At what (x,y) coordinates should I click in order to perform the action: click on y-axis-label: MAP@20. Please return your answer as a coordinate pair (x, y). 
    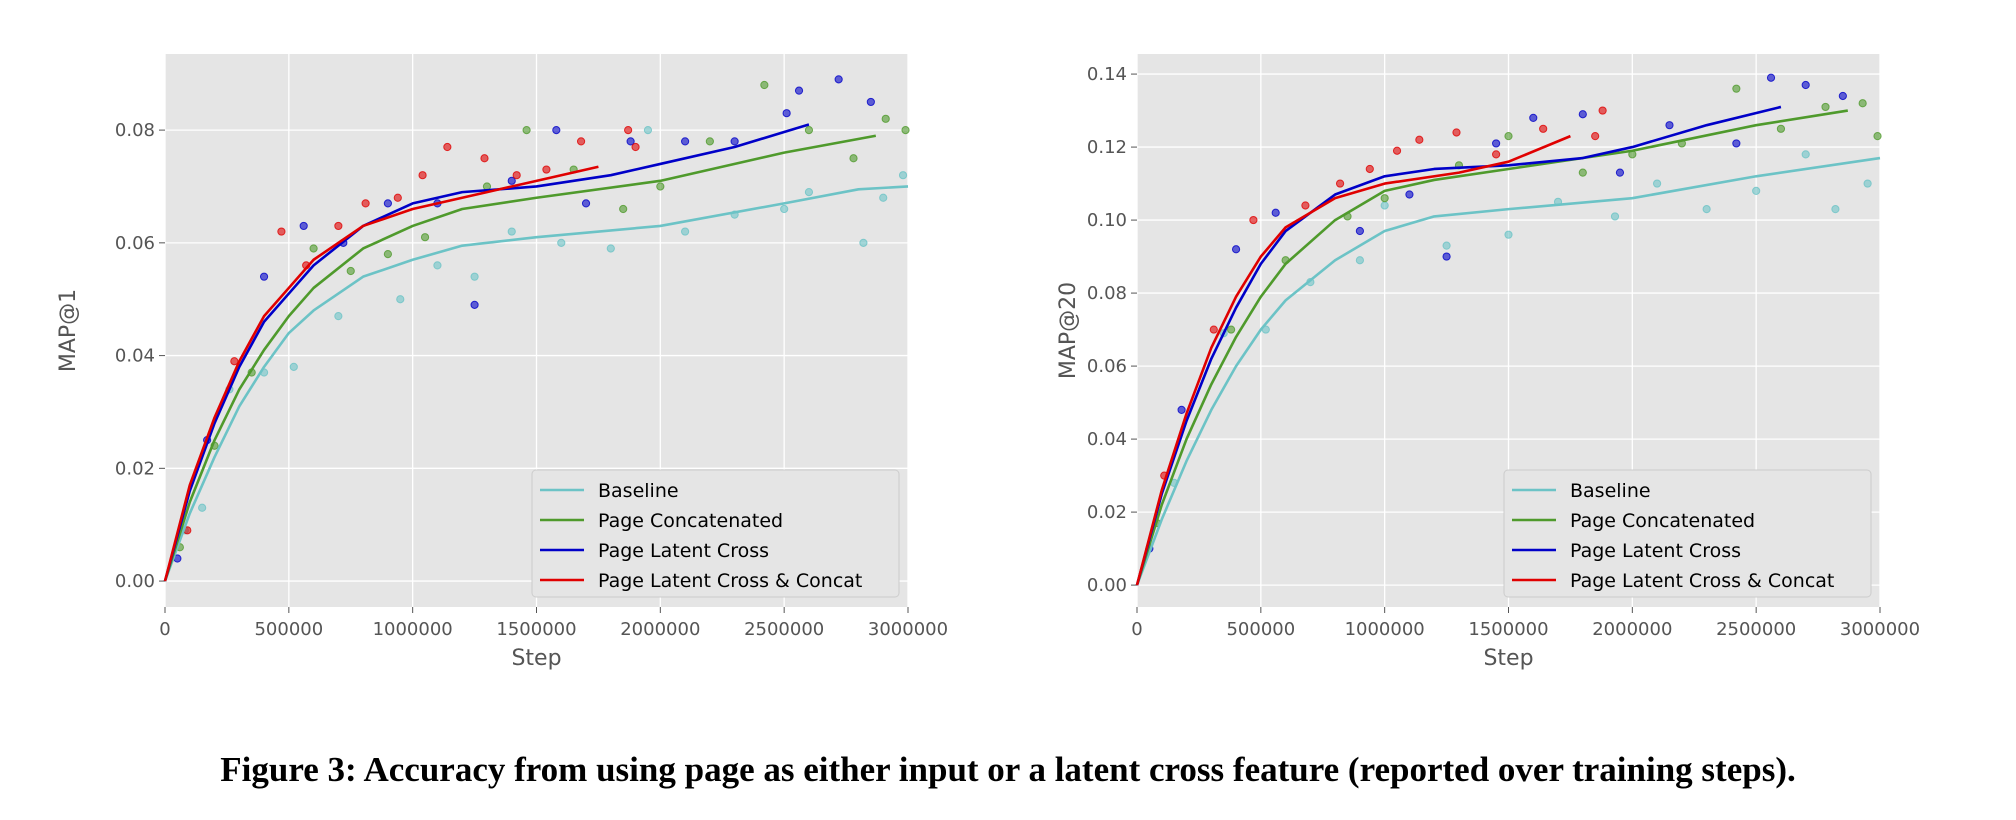
    Looking at the image, I should click on (1068, 330).